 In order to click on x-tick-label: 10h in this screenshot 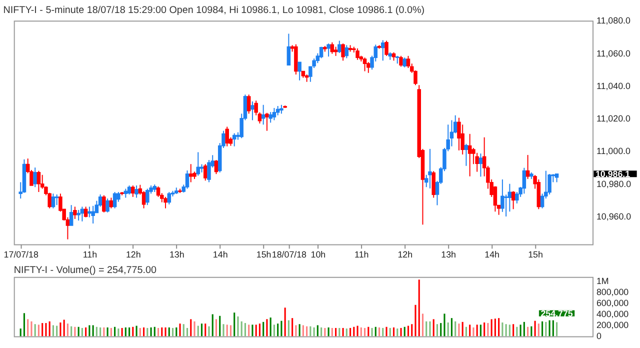, I will do `click(318, 255)`.